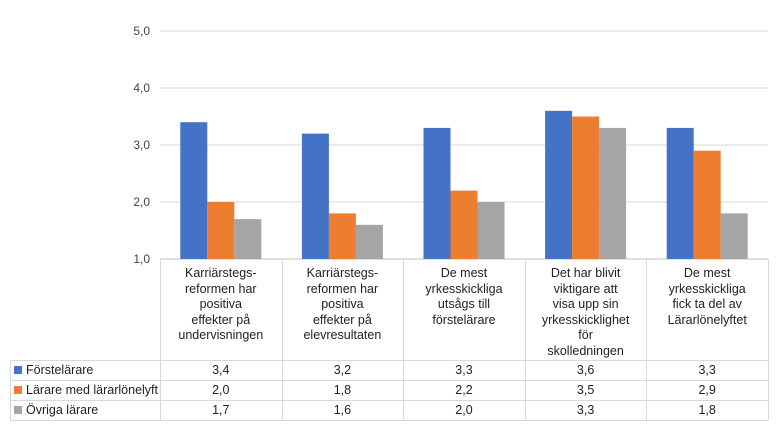  Describe the element at coordinates (62, 410) in the screenshot. I see `series-name: Övriga lärare` at that location.